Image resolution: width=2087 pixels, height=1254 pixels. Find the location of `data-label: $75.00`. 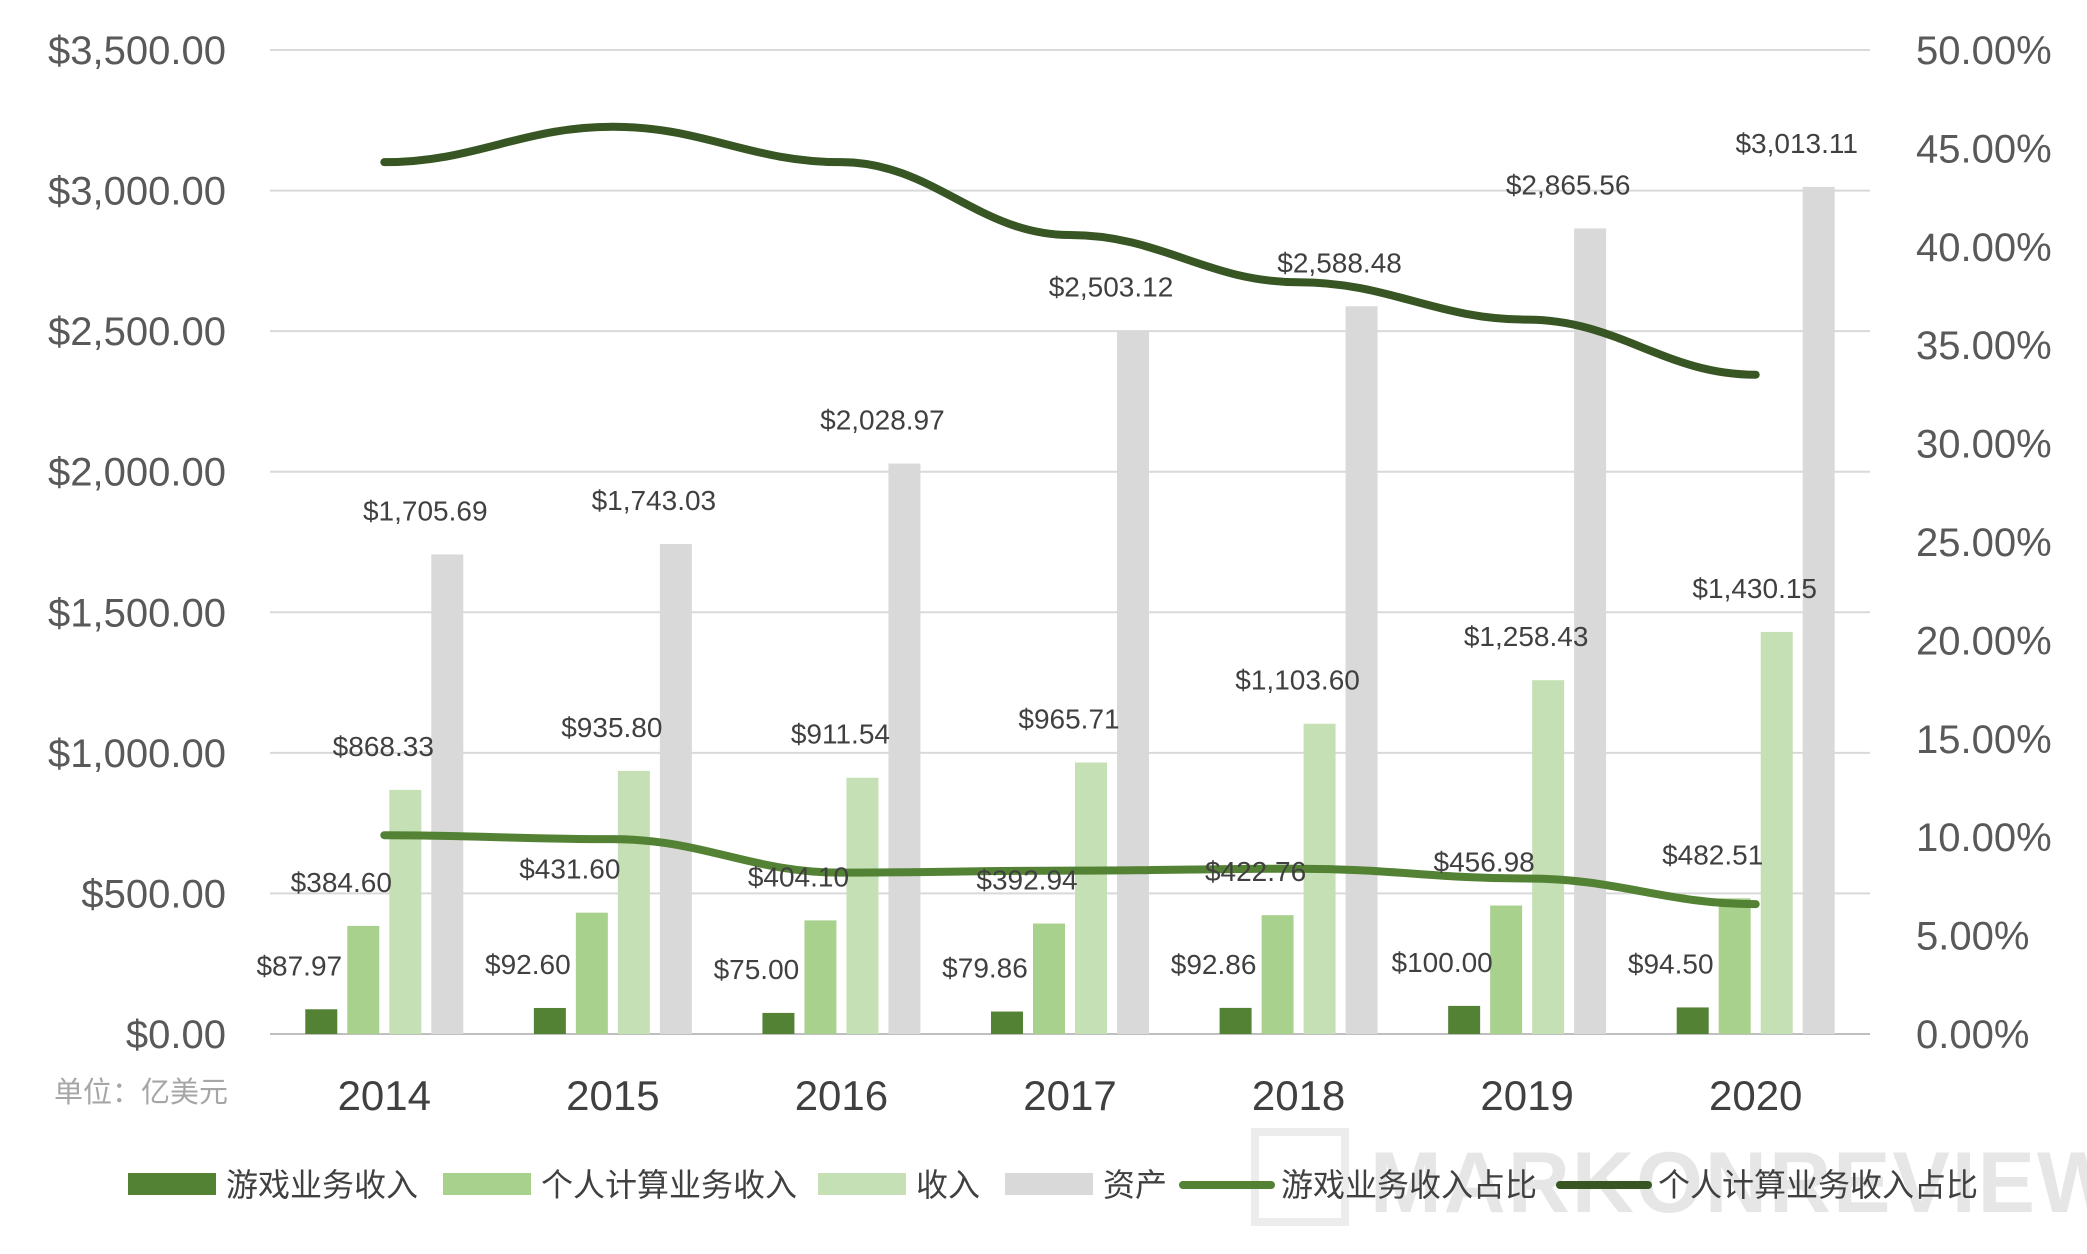

data-label: $75.00 is located at coordinates (757, 969).